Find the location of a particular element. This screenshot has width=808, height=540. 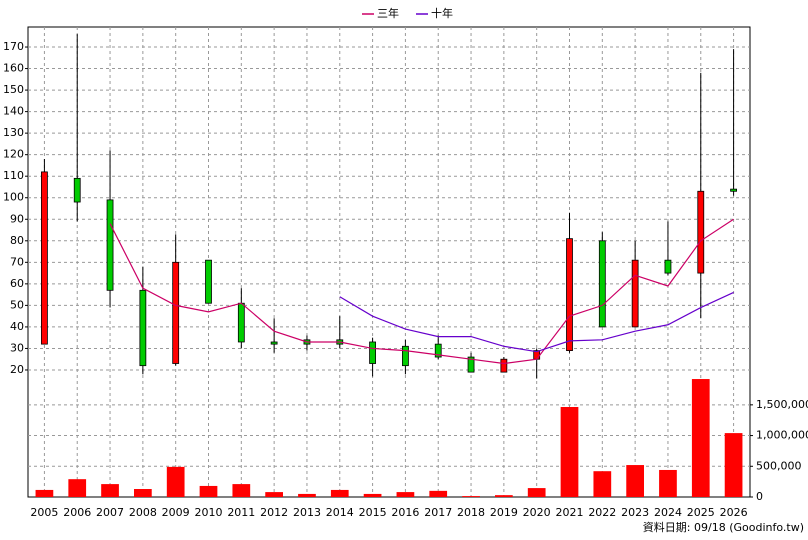

y-tick-label: 110 is located at coordinates (13, 175).